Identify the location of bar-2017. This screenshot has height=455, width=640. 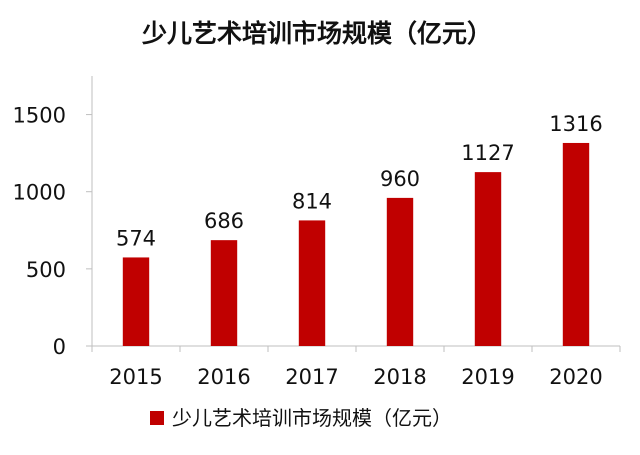
(312, 283).